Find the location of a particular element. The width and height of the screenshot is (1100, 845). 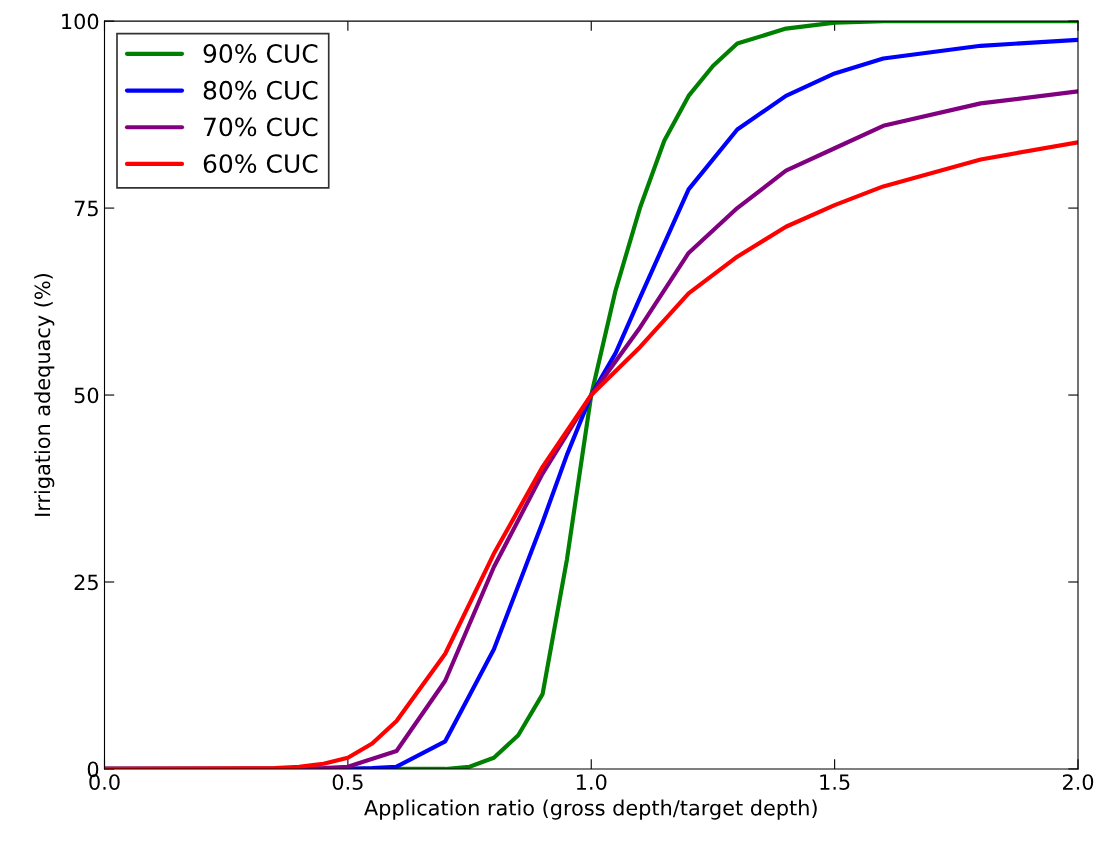

x-tick-label: 0.5 is located at coordinates (347, 782).